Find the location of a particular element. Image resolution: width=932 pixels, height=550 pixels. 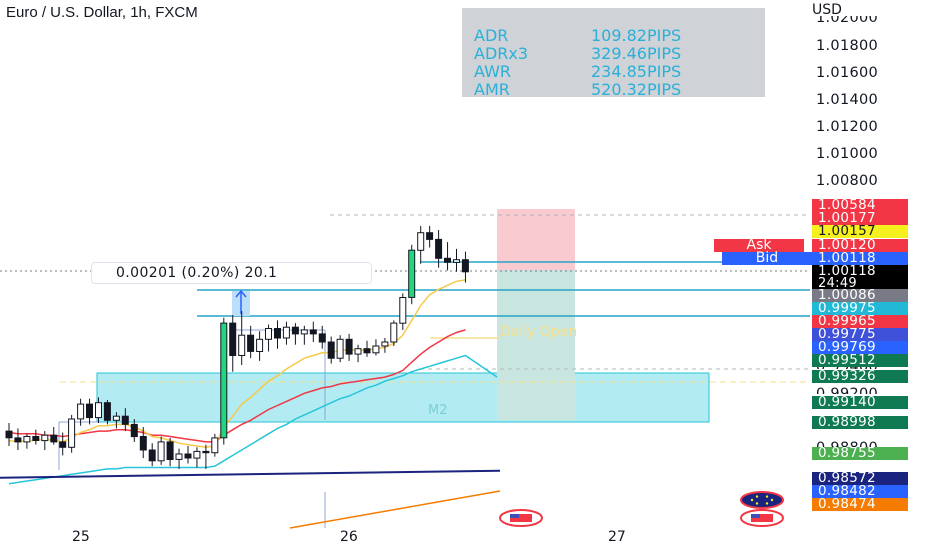

price-axis-label: 1.01800 is located at coordinates (847, 46).